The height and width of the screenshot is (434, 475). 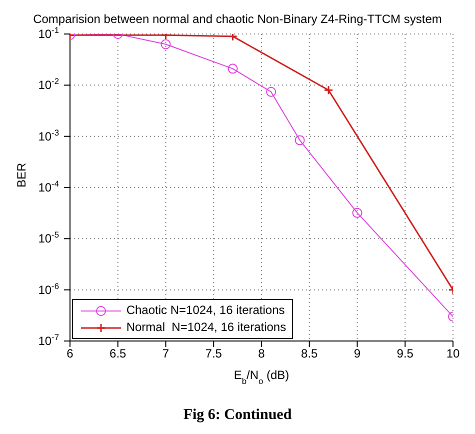 I want to click on x-tick-label: 7.5, so click(x=213, y=353).